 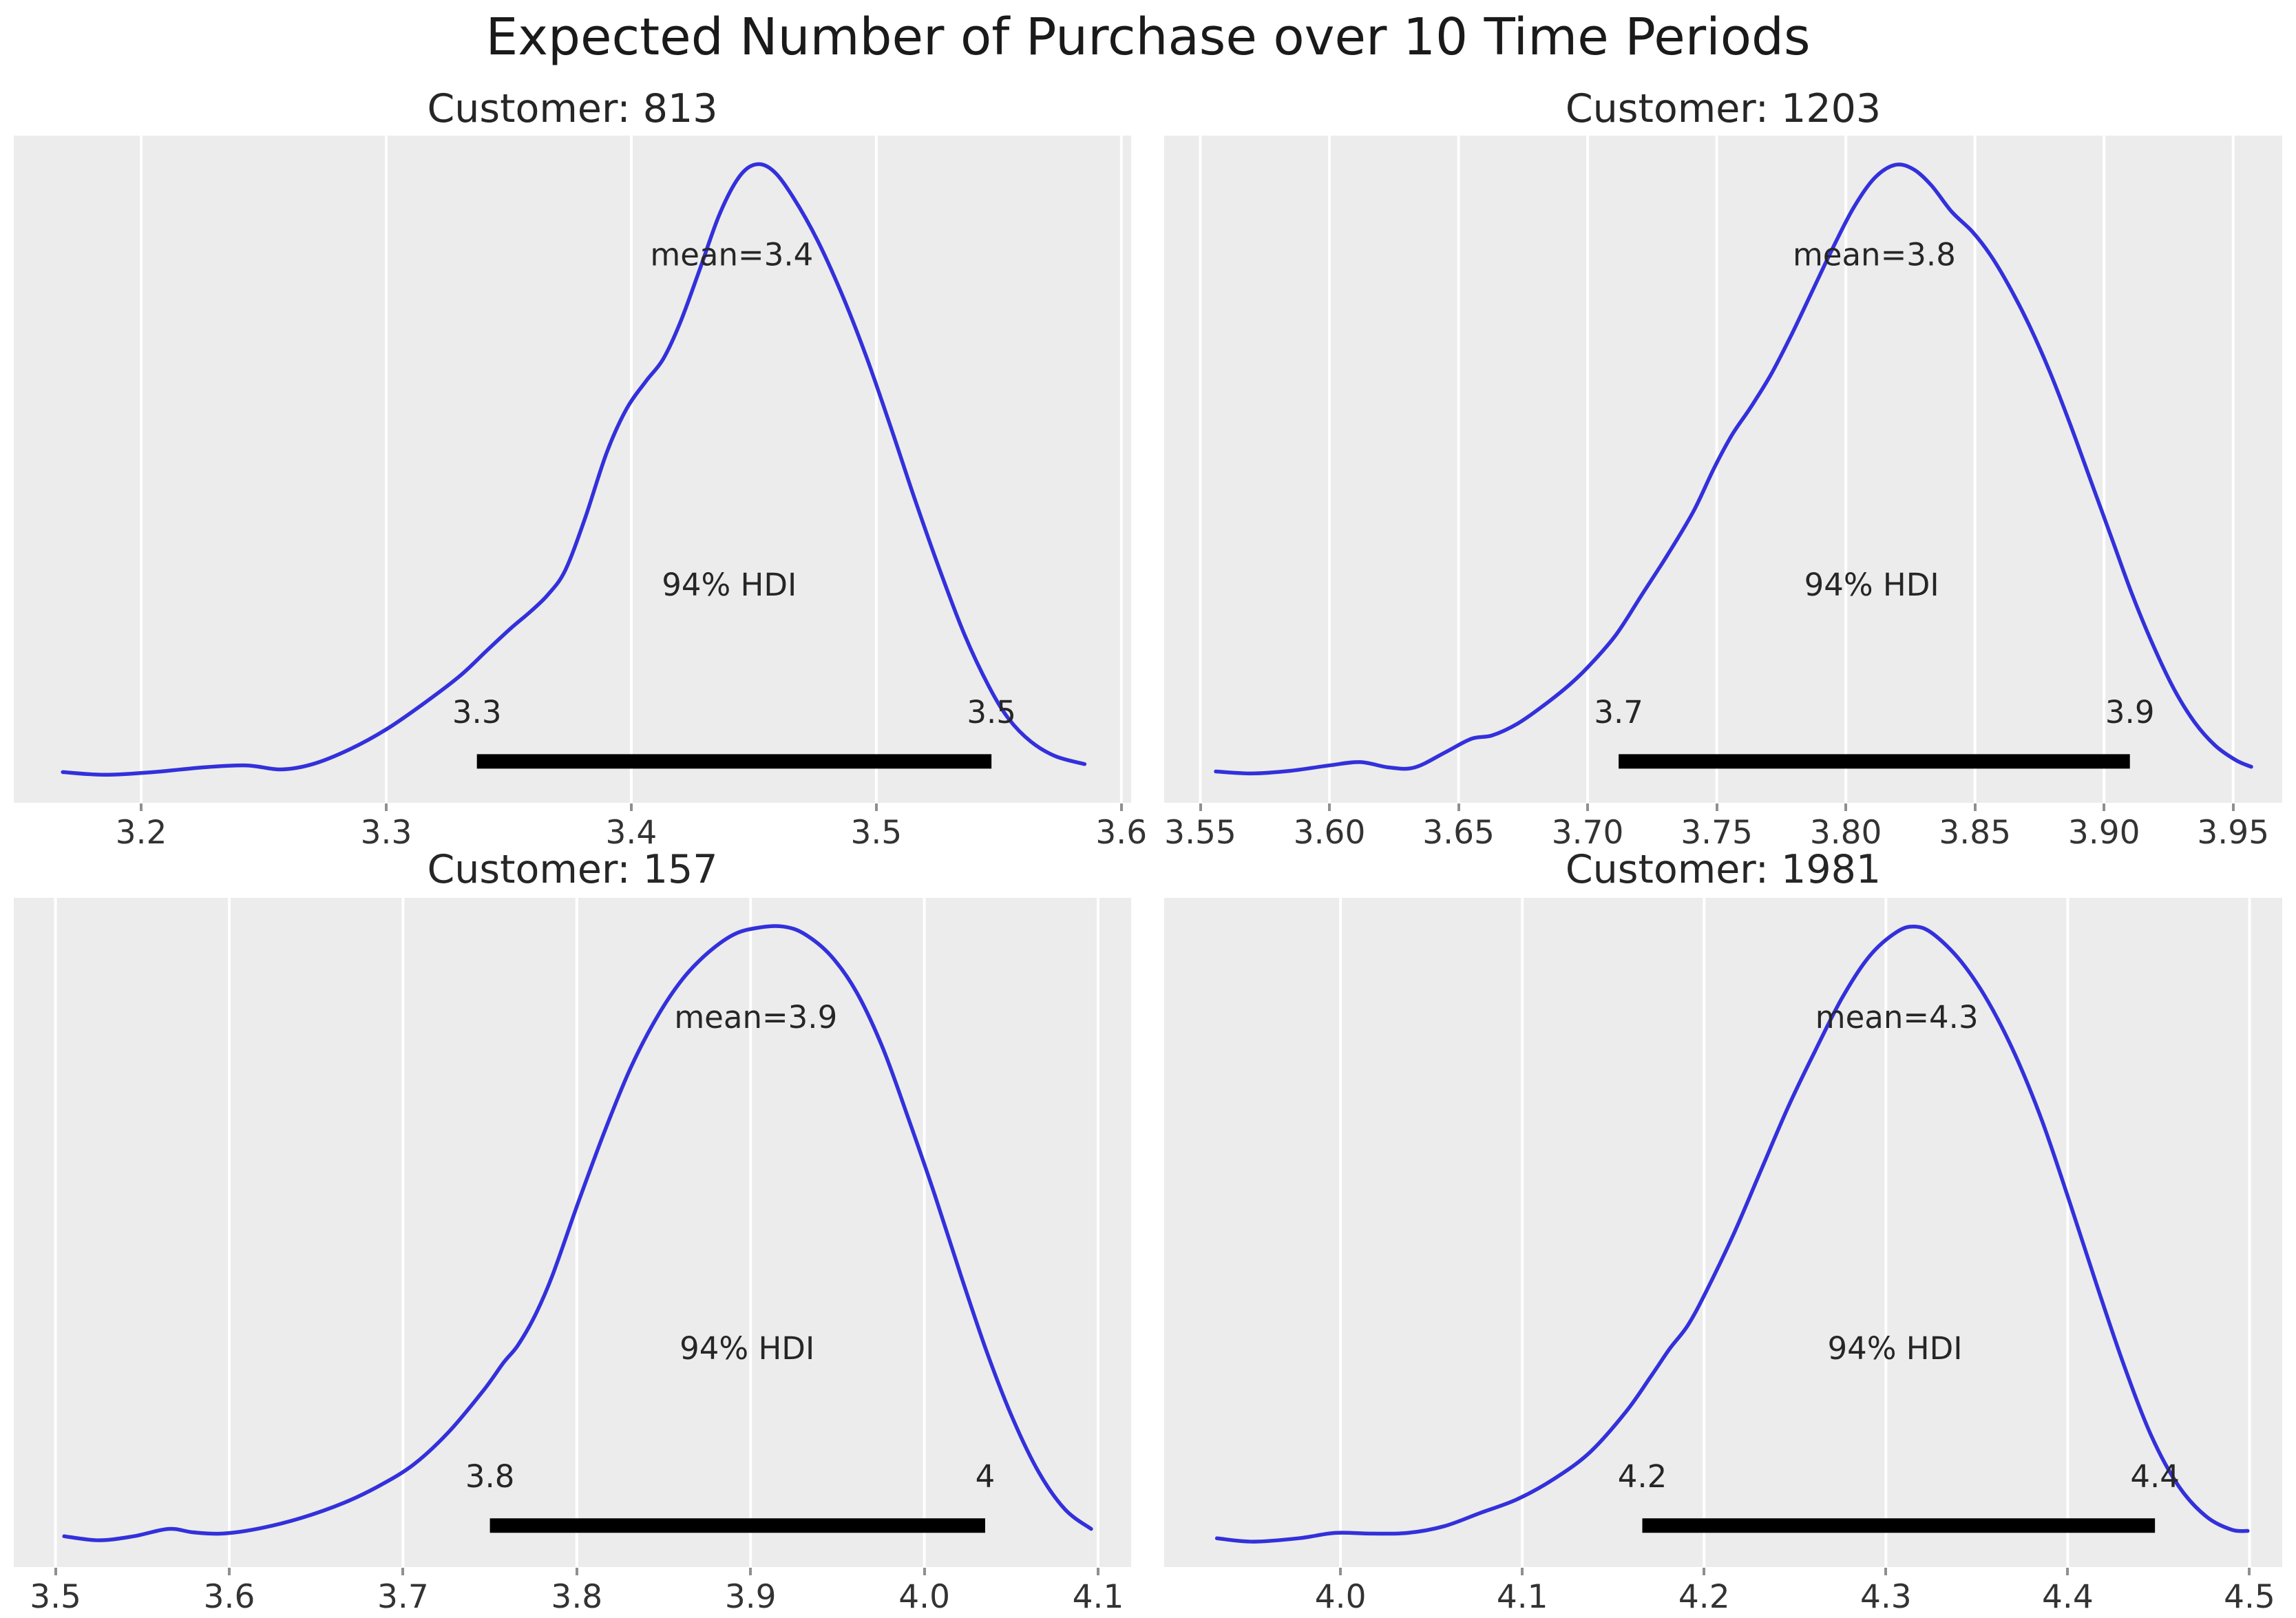 I want to click on subplot-title: Customer: 813, so click(x=572, y=109).